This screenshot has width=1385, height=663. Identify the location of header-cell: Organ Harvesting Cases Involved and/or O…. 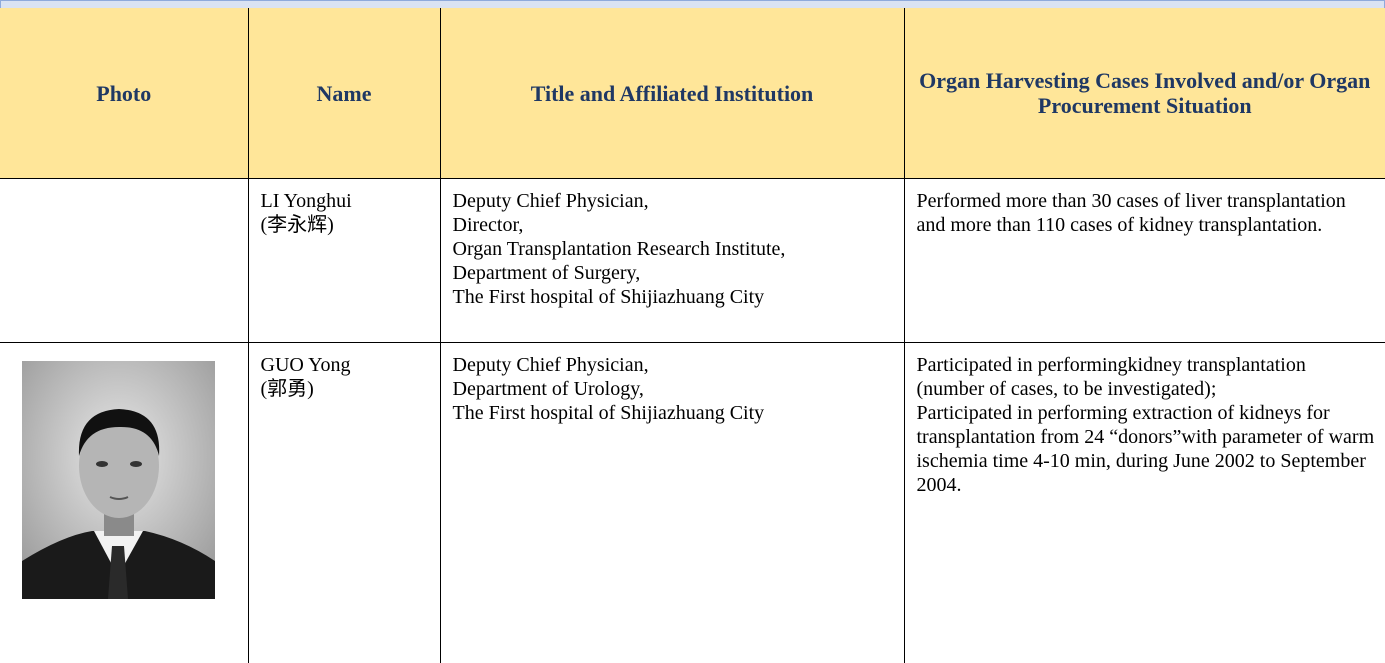
(1144, 93).